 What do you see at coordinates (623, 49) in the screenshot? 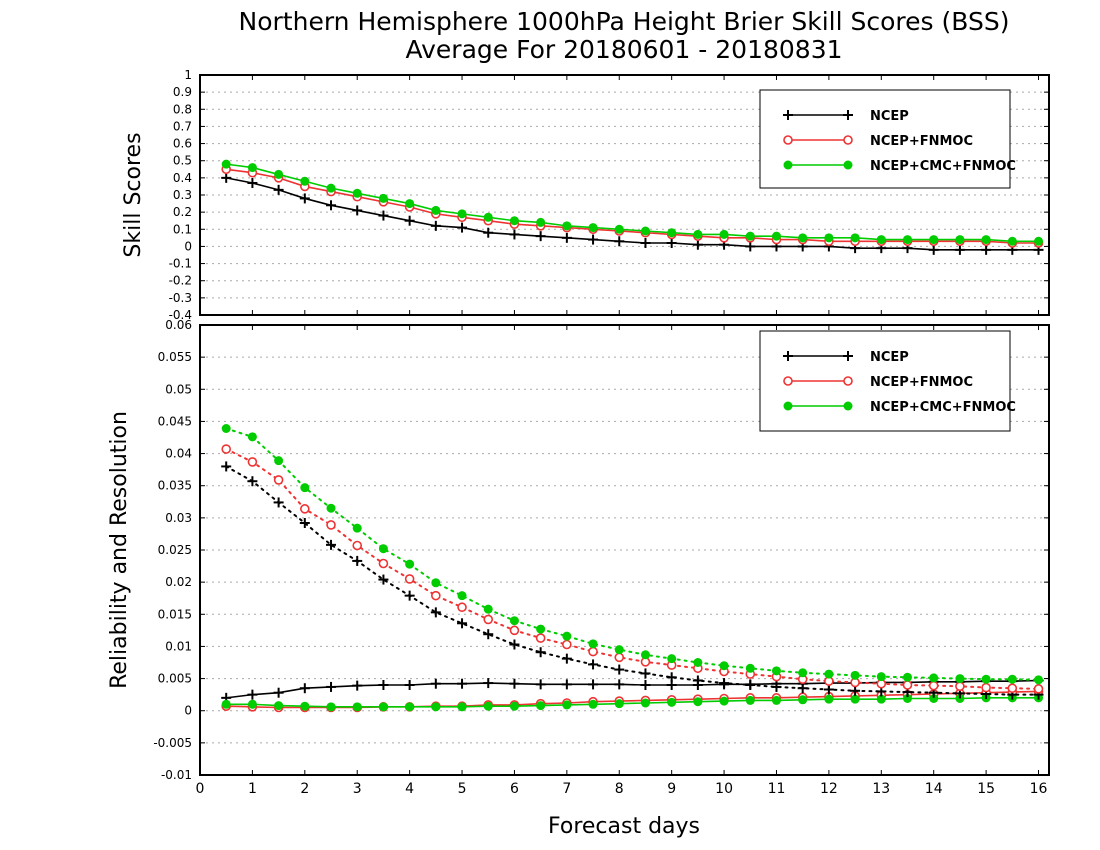
I see `chart-subtitle: Average For 20180601 - 20180831` at bounding box center [623, 49].